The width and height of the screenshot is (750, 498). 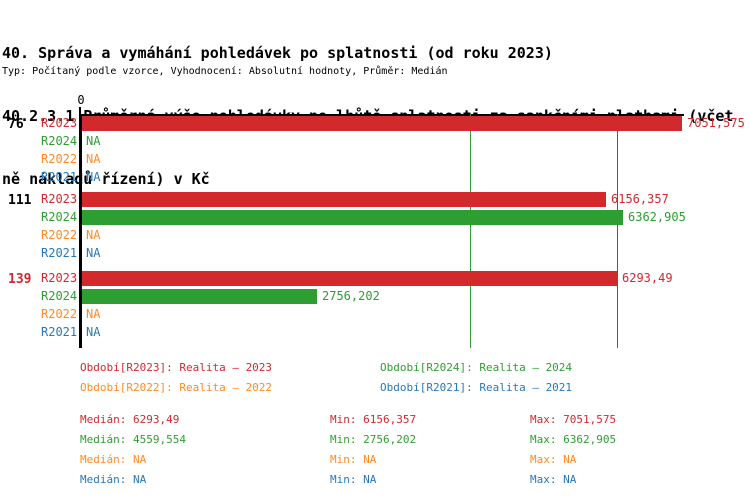 What do you see at coordinates (130, 419) in the screenshot?
I see `stat-median-row-0: Medián: 6293,49` at bounding box center [130, 419].